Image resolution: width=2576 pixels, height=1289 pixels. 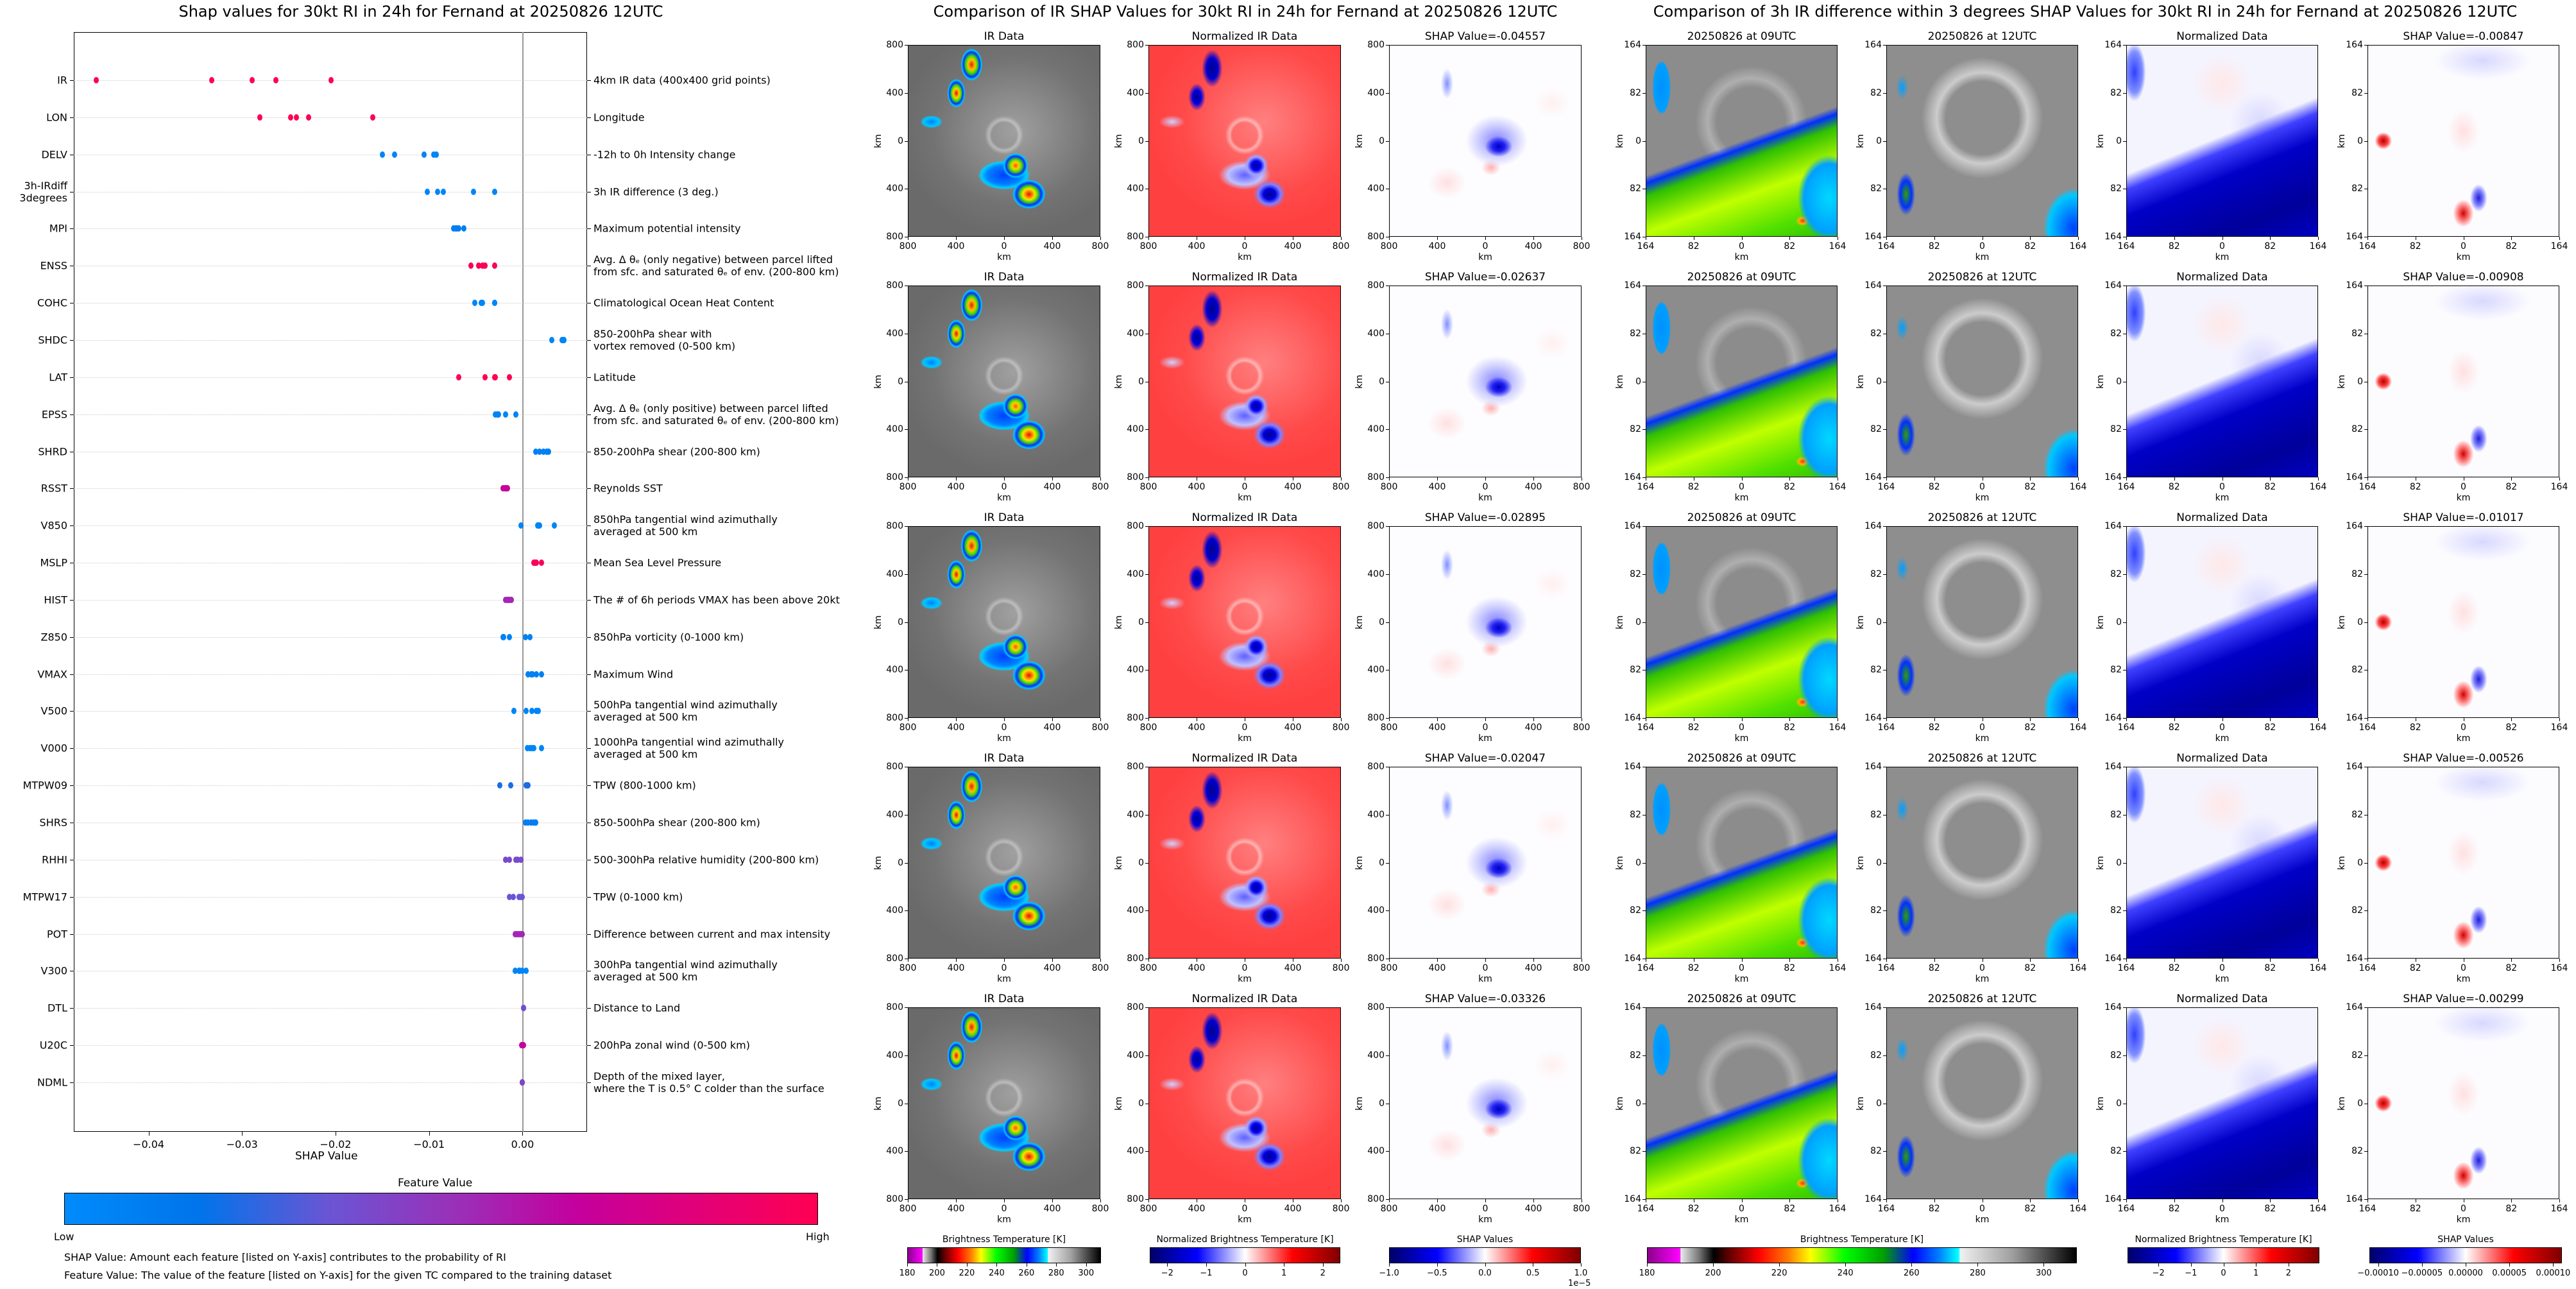 I want to click on feature-value-colorbar, so click(x=441, y=1209).